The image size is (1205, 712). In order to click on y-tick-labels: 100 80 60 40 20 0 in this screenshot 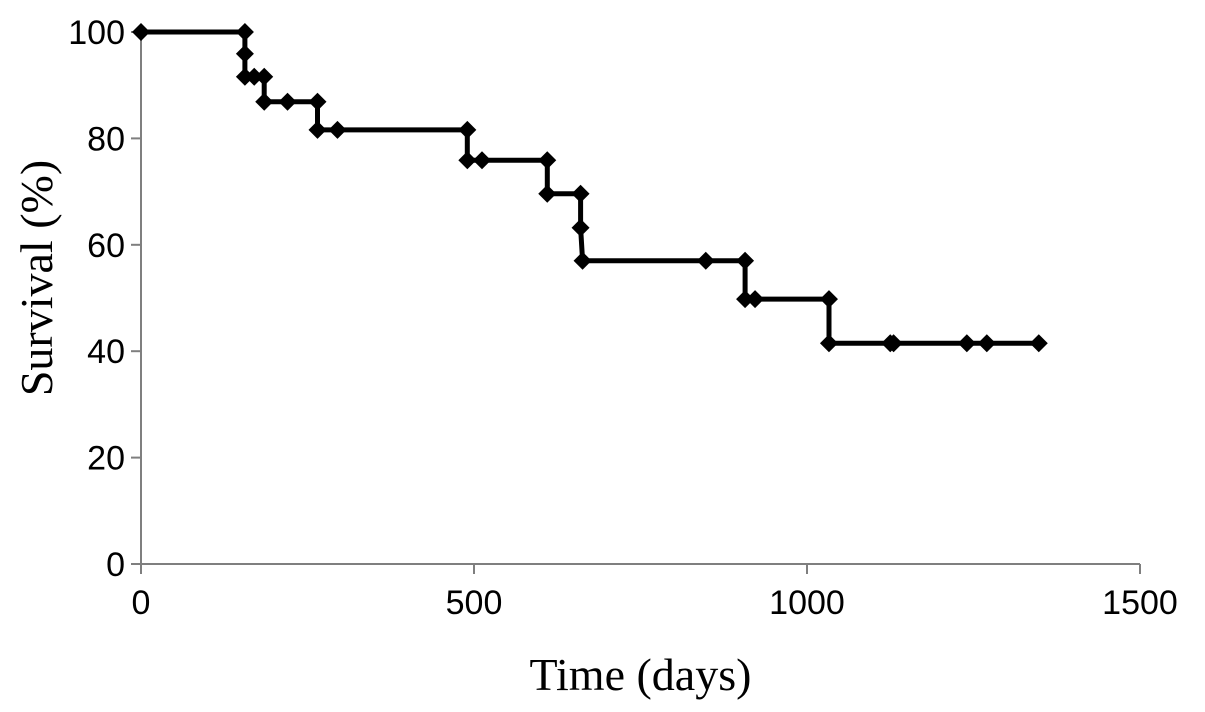, I will do `click(96, 299)`.